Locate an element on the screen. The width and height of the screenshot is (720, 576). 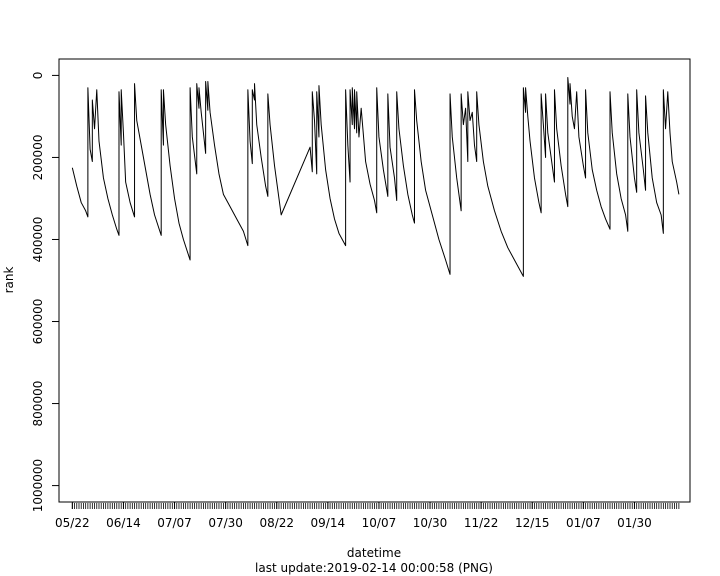
y-axis-label: rank is located at coordinates (9, 280).